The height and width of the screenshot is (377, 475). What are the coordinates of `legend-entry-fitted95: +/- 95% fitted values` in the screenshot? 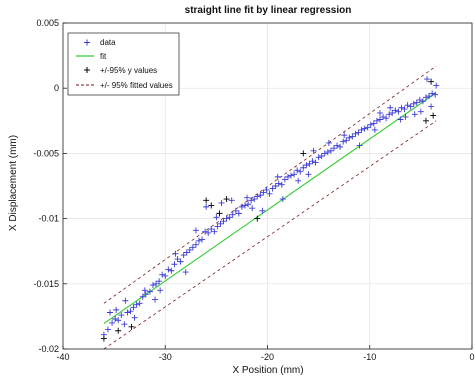 It's located at (124, 85).